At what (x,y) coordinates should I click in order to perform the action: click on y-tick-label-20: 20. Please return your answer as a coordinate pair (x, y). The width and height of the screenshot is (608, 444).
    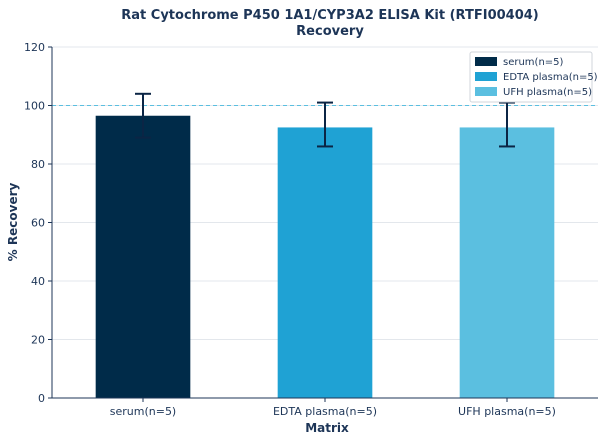
    Looking at the image, I should click on (38, 340).